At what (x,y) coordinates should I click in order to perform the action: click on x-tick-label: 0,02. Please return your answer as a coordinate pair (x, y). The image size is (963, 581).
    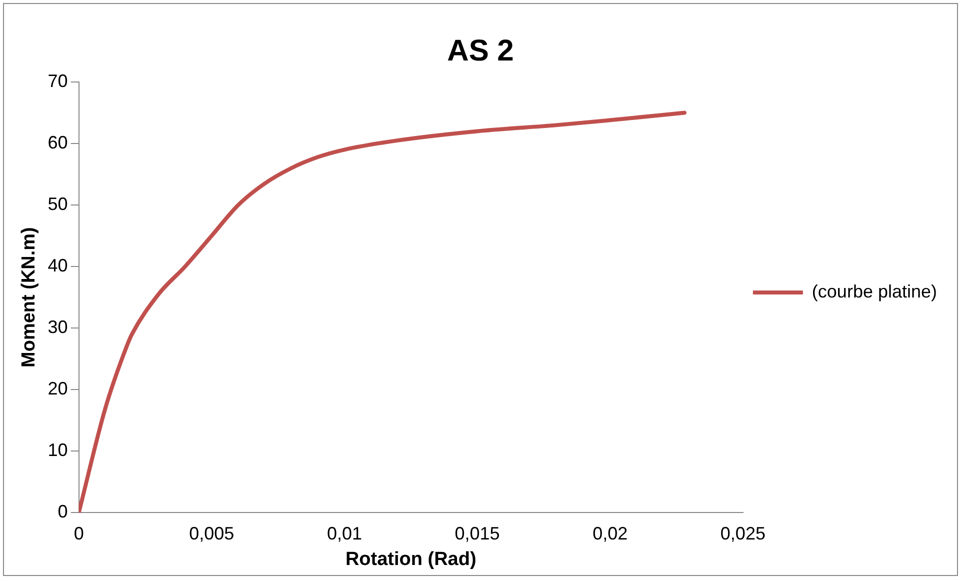
    Looking at the image, I should click on (610, 533).